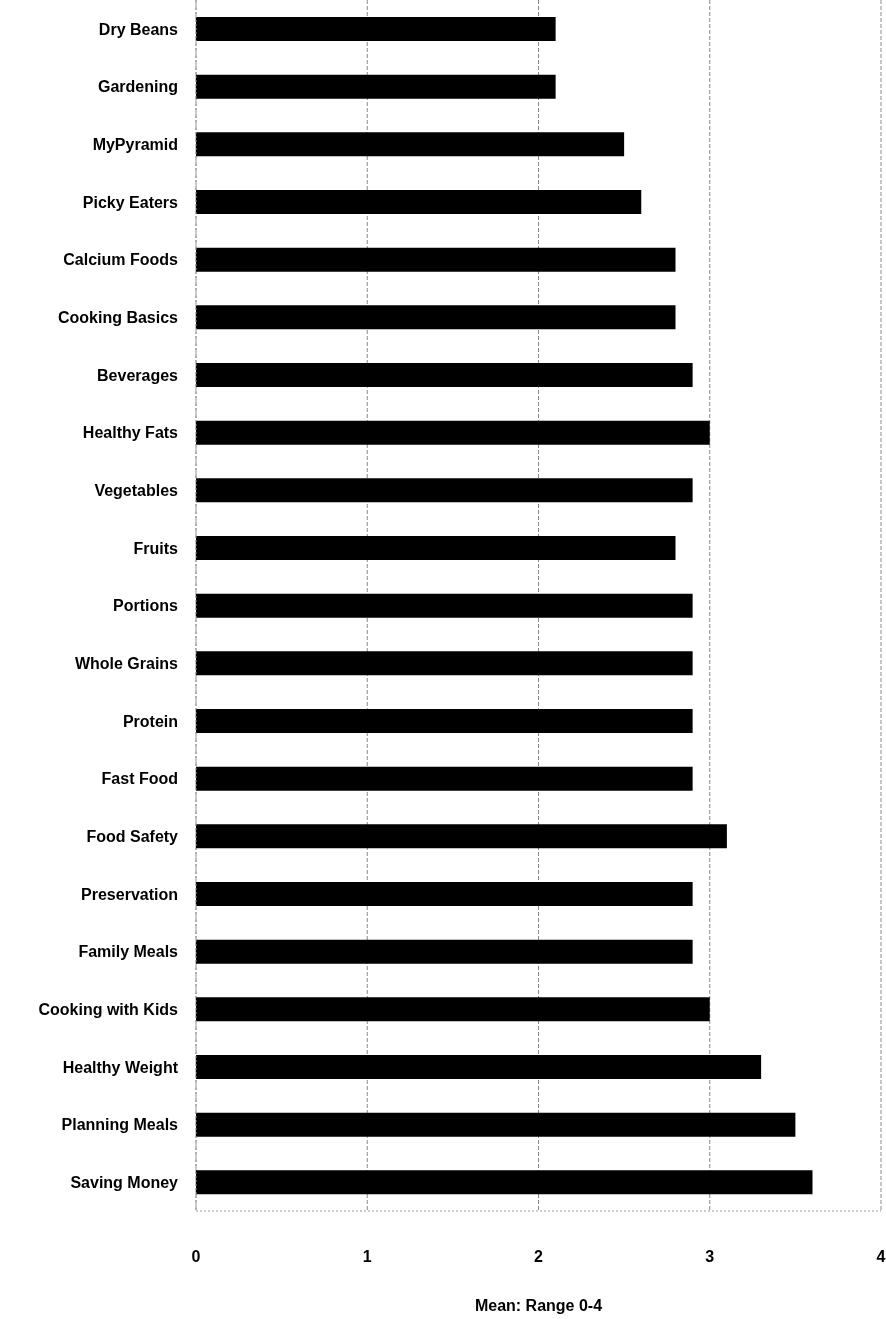 Image resolution: width=886 pixels, height=1319 pixels. Describe the element at coordinates (367, 1257) in the screenshot. I see `x-tick-label: 1` at that location.